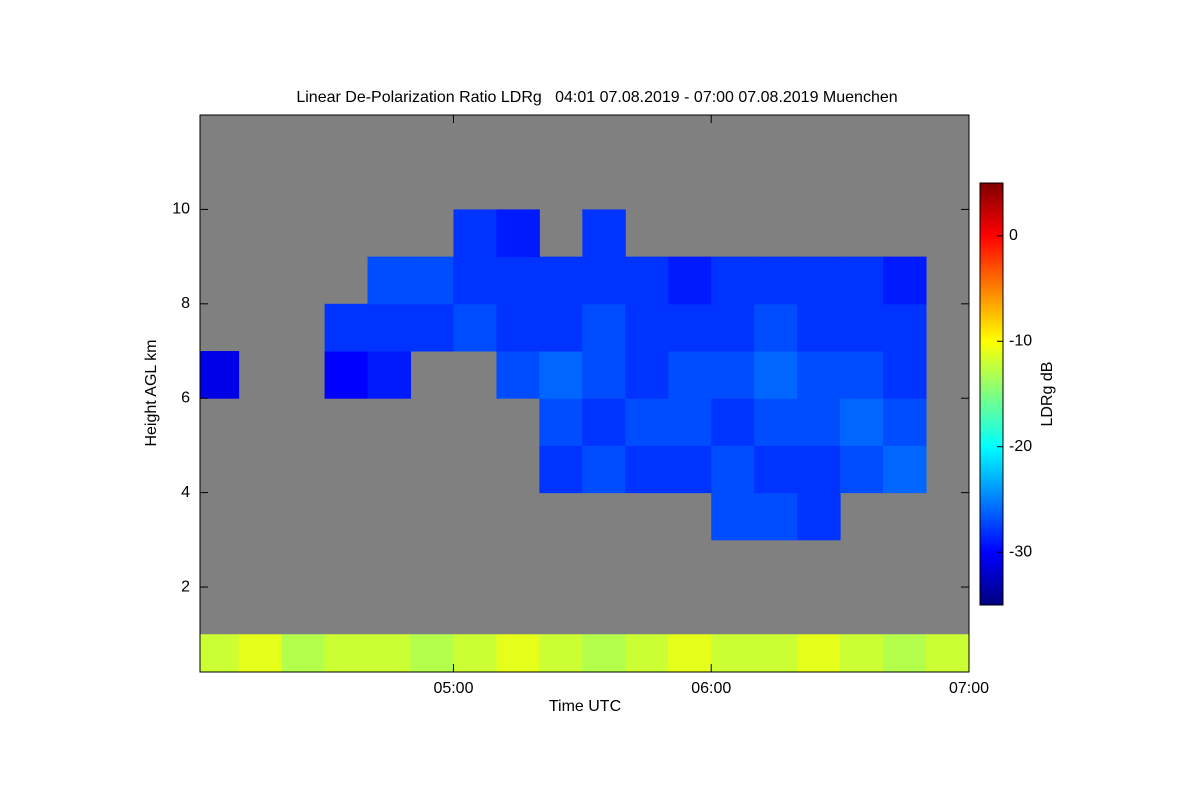 The height and width of the screenshot is (805, 1200). Describe the element at coordinates (1020, 340) in the screenshot. I see `colorbar-tick-label: -10` at that location.